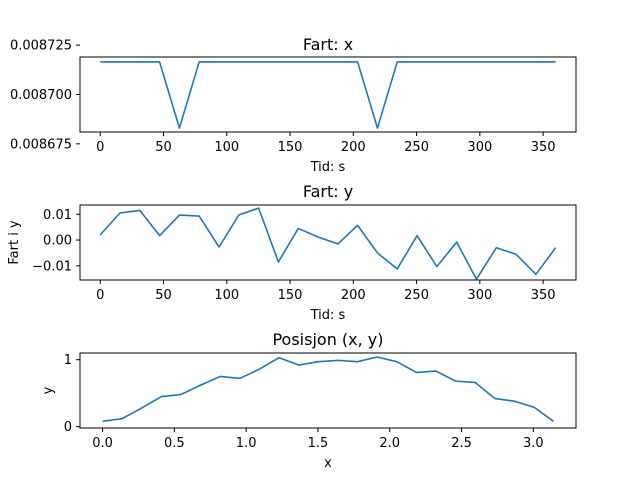 The height and width of the screenshot is (480, 640). What do you see at coordinates (68, 427) in the screenshot?
I see `y-tick-label: 0` at bounding box center [68, 427].